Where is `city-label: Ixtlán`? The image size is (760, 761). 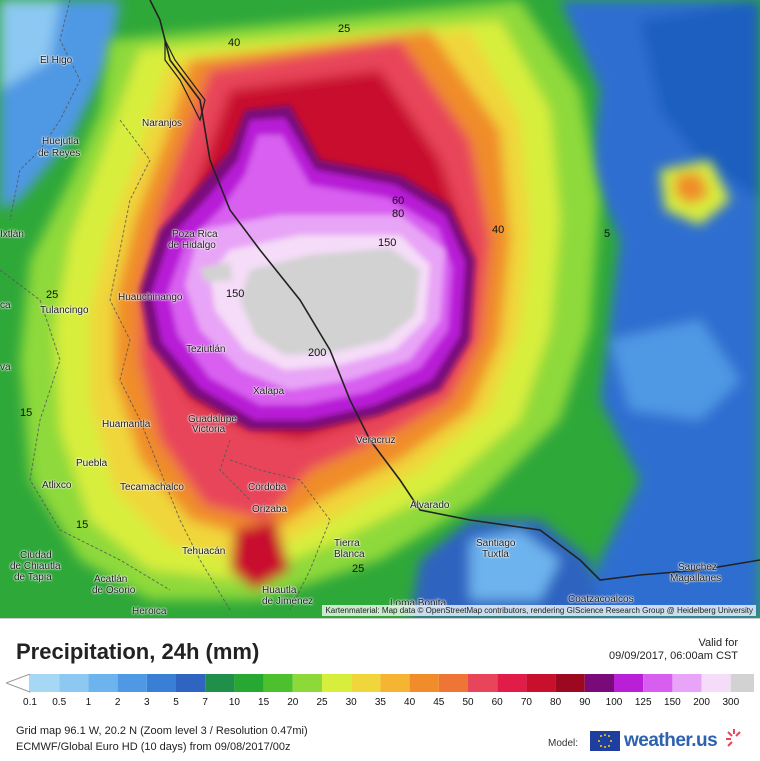 city-label: Ixtlán is located at coordinates (12, 234).